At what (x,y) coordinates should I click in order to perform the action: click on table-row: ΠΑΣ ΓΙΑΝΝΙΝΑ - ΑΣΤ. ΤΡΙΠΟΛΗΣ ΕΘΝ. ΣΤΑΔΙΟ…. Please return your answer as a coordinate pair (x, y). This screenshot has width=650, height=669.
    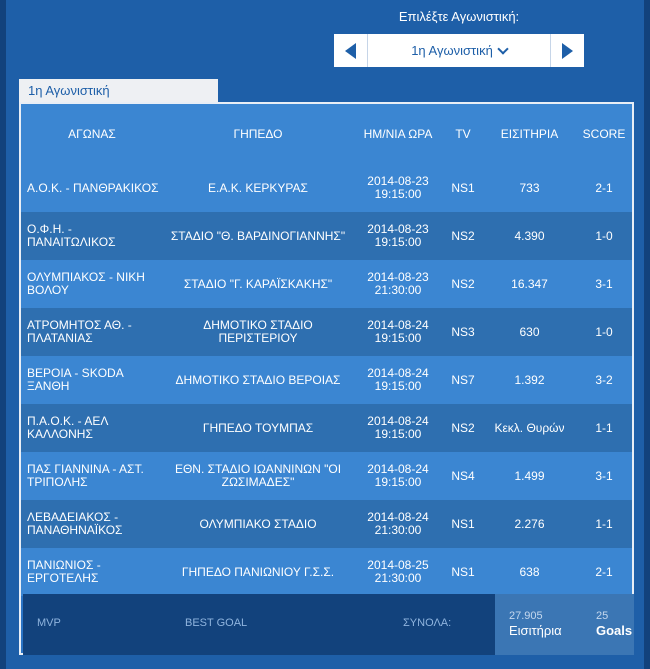
    Looking at the image, I should click on (326, 476).